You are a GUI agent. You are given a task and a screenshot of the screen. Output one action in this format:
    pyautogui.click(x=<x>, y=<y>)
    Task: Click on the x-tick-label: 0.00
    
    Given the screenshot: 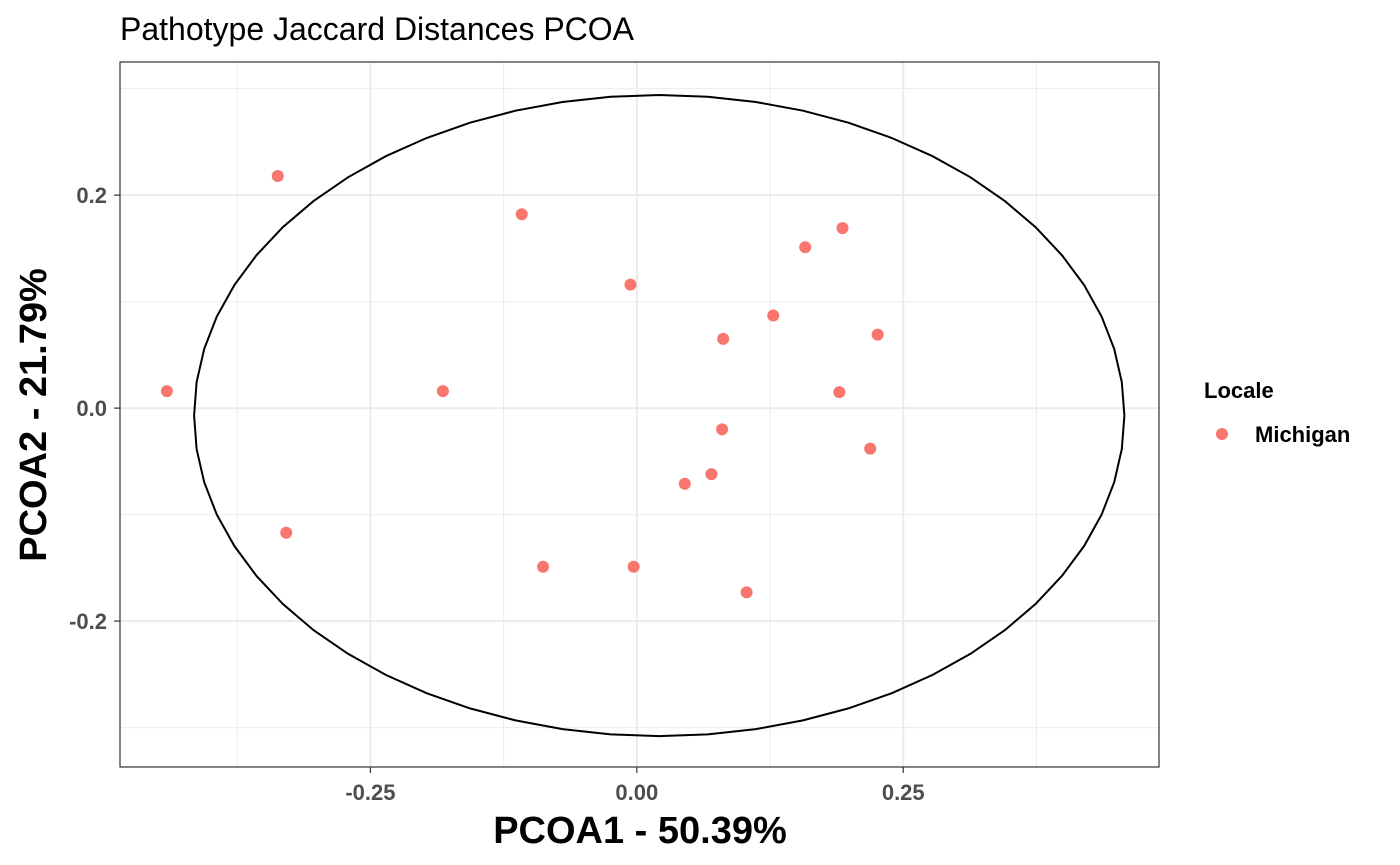 What is the action you would take?
    pyautogui.click(x=636, y=792)
    